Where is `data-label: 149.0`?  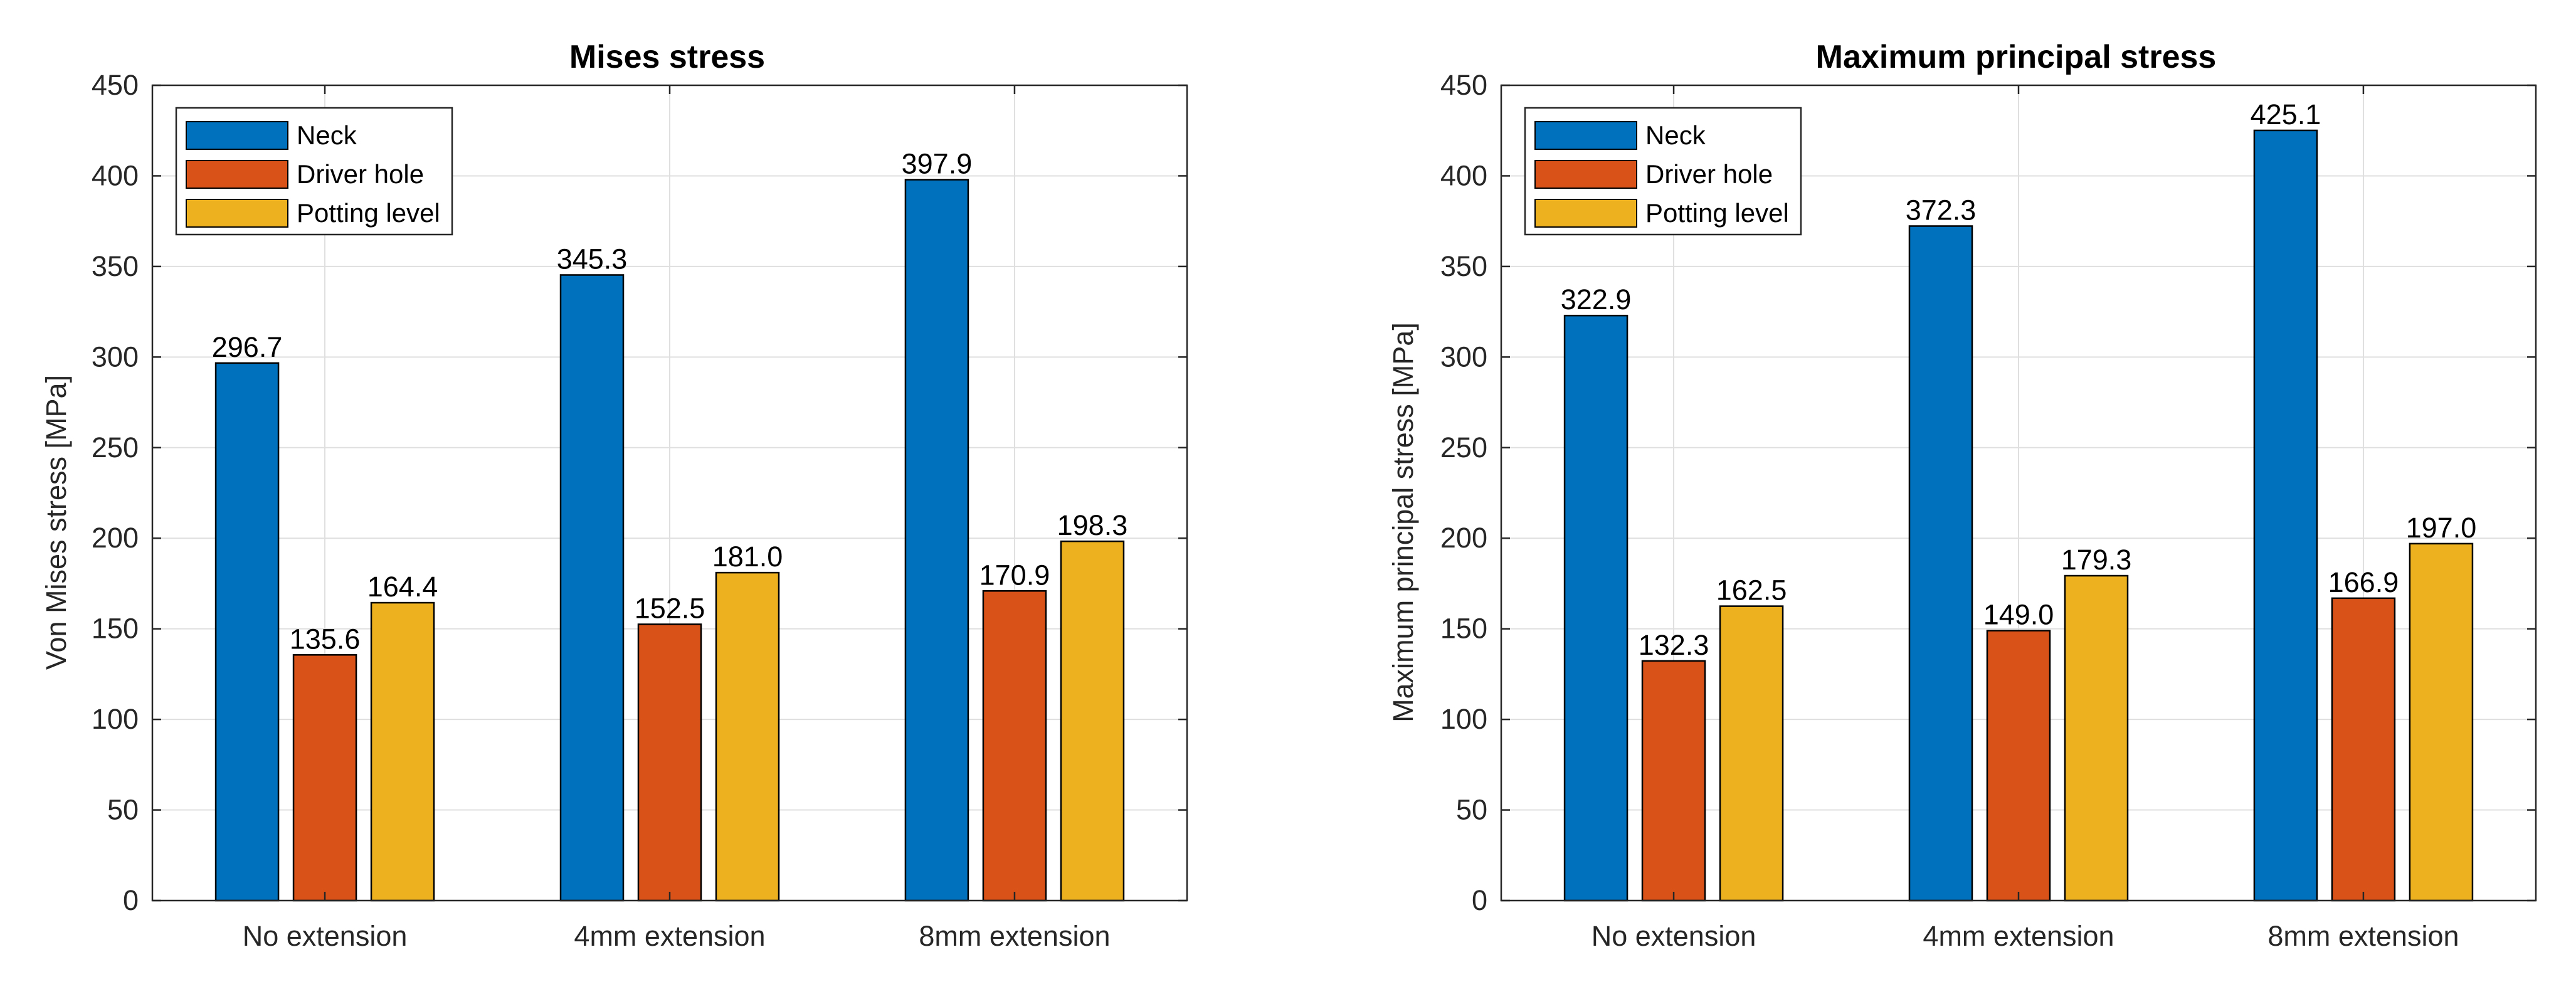
data-label: 149.0 is located at coordinates (2019, 615).